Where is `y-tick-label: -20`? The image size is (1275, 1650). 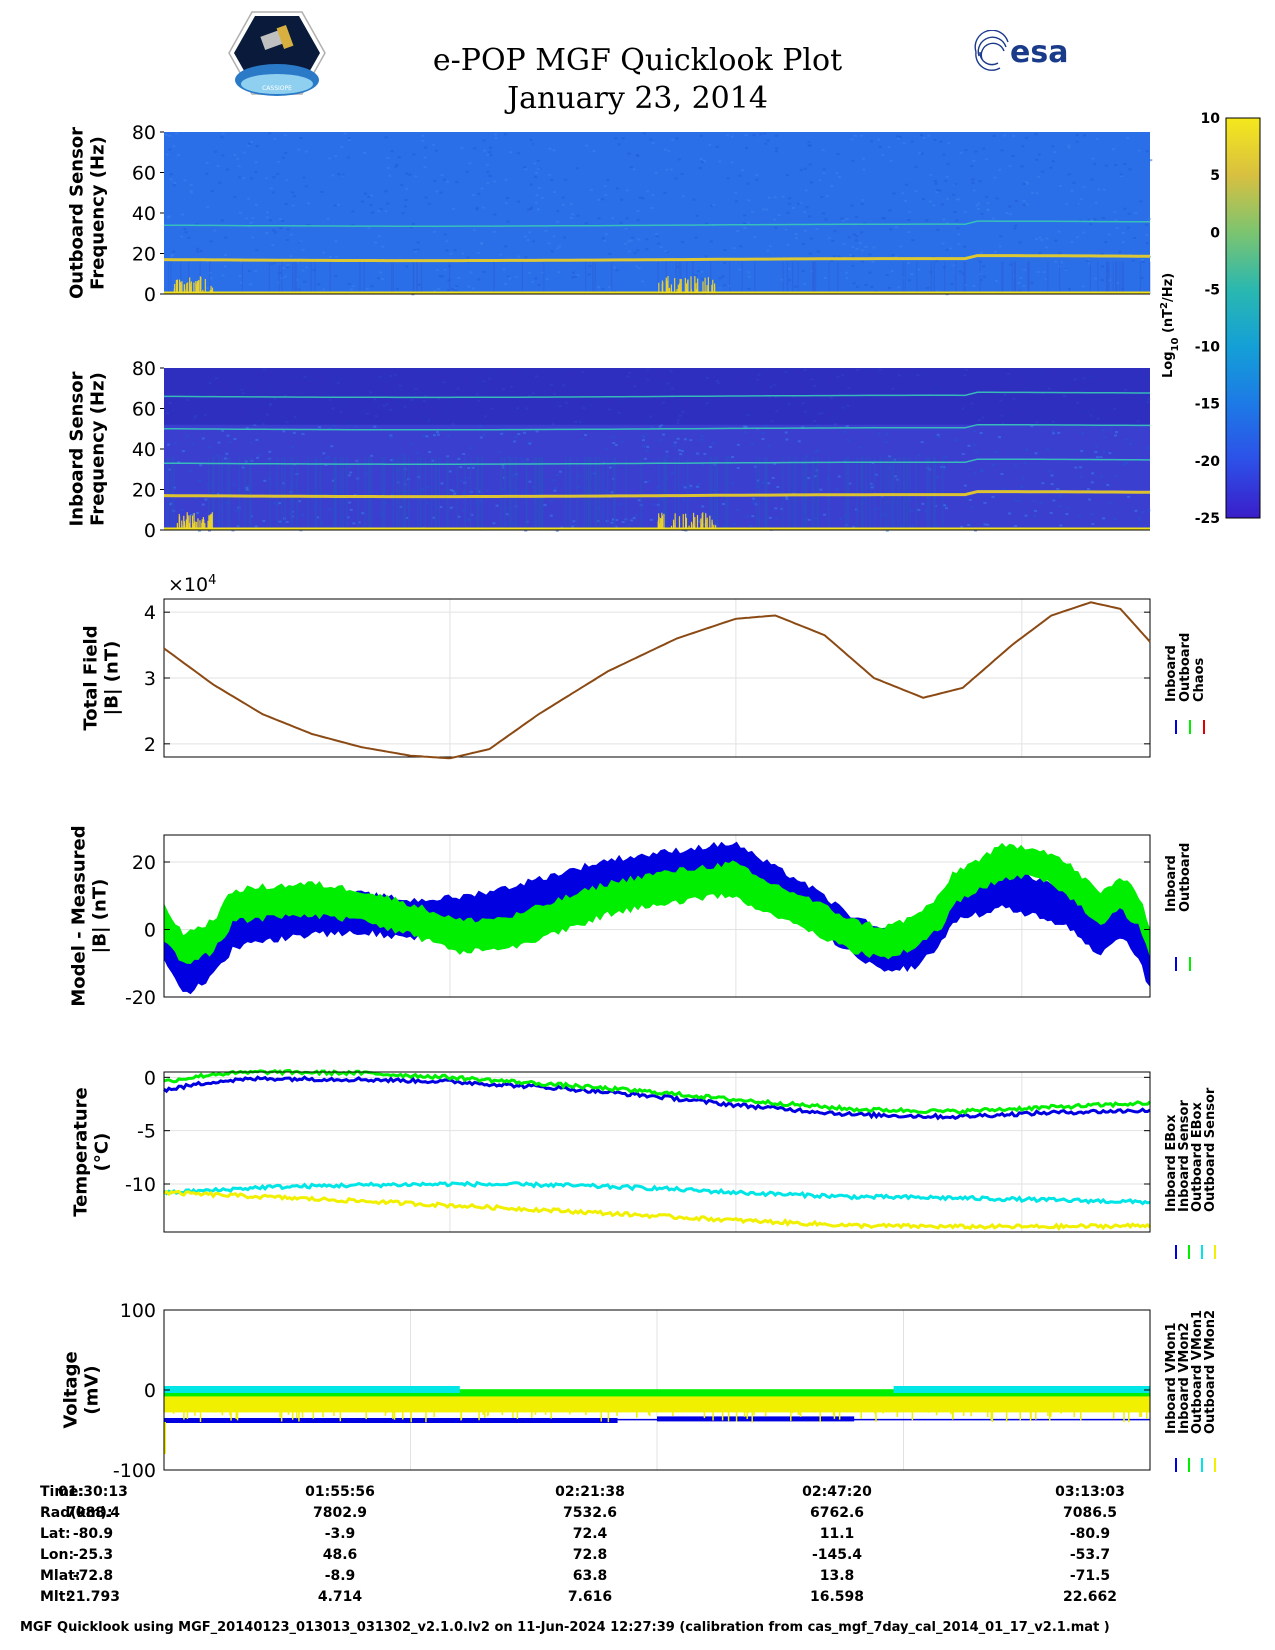
y-tick-label: -20 is located at coordinates (140, 998).